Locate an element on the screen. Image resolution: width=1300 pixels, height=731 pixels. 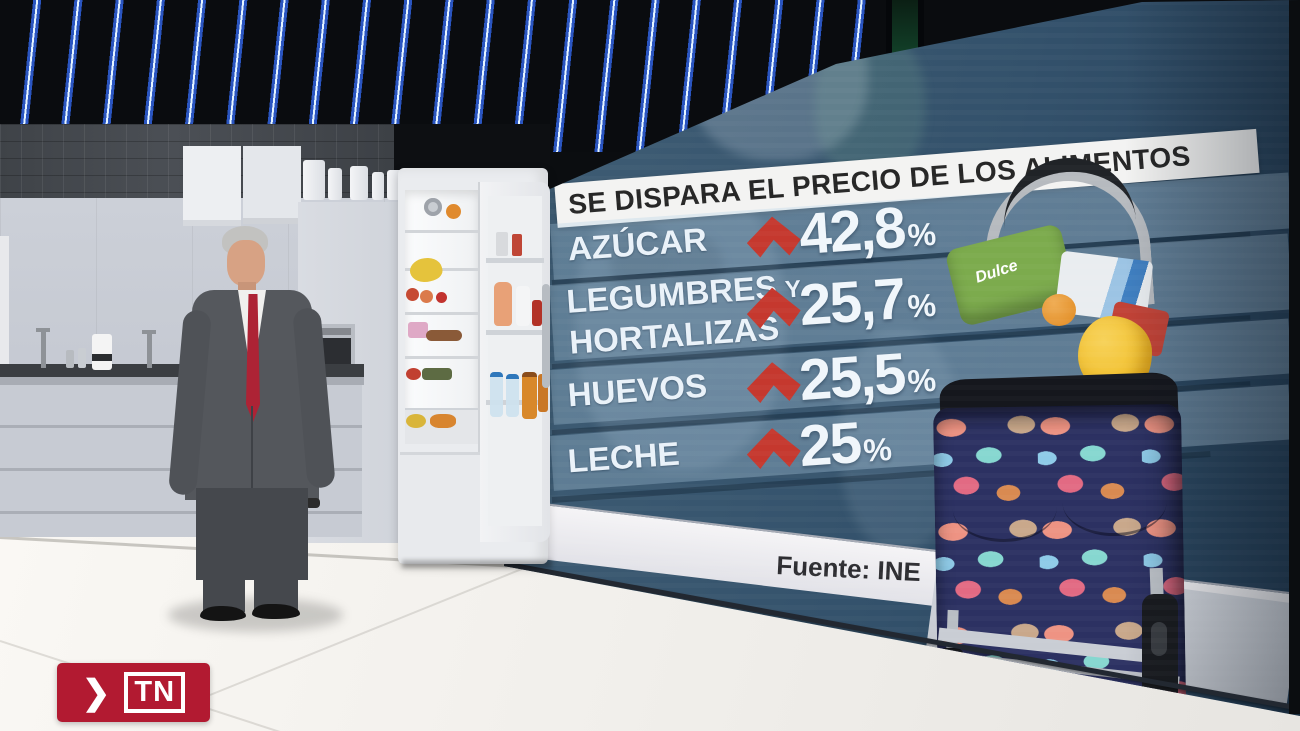
screen-right-frame is located at coordinates (1294, 357).